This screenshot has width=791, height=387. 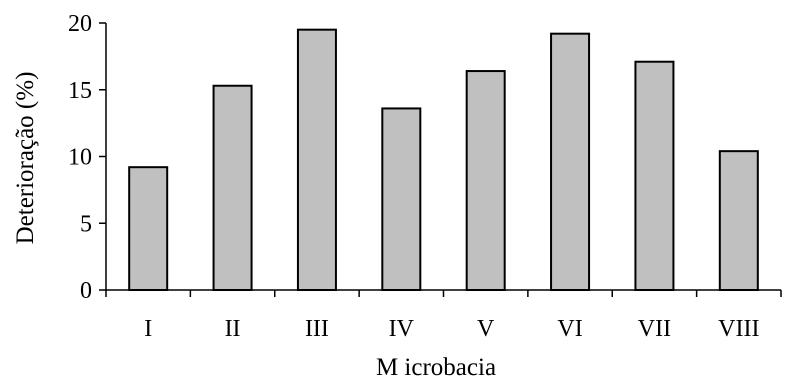 I want to click on x-tick-label: III, so click(x=317, y=329).